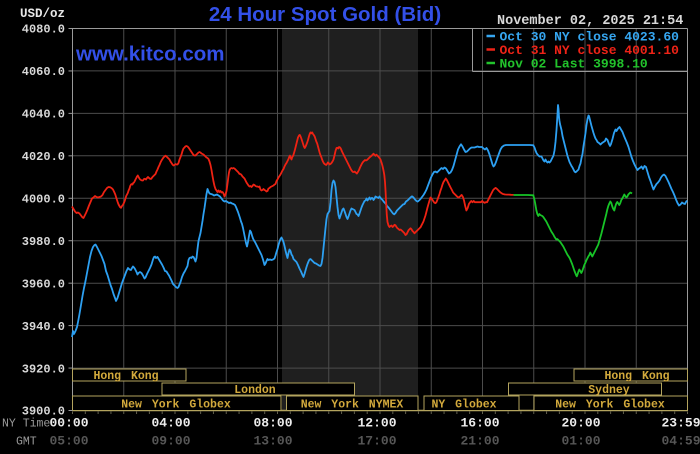 The height and width of the screenshot is (454, 700). Describe the element at coordinates (272, 423) in the screenshot. I see `svg-text: 08:00` at that location.